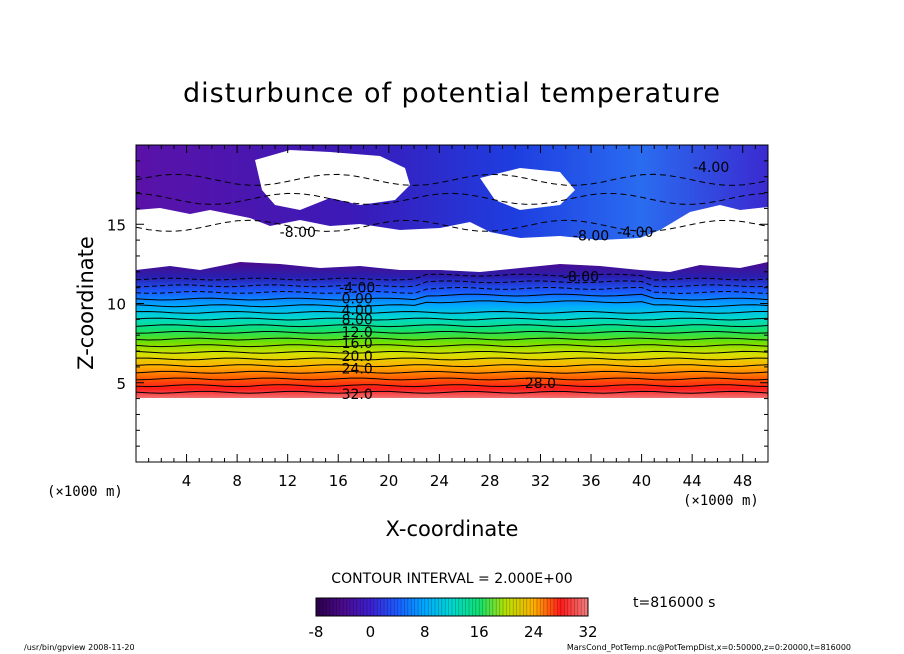 Image resolution: width=904 pixels, height=654 pixels. Describe the element at coordinates (237, 481) in the screenshot. I see `x-tick-label: 8` at that location.